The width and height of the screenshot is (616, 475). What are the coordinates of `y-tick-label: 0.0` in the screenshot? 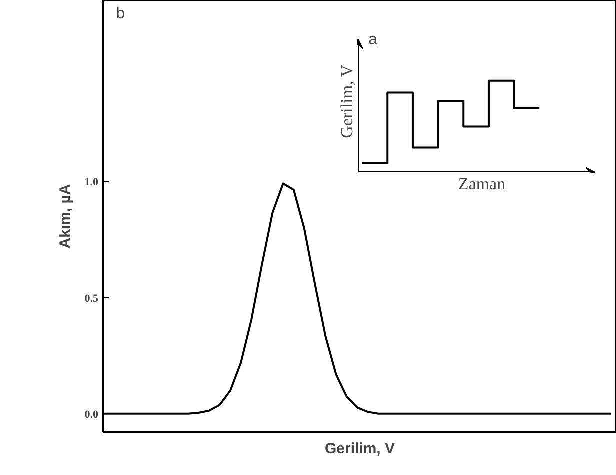 It's located at (91, 414).